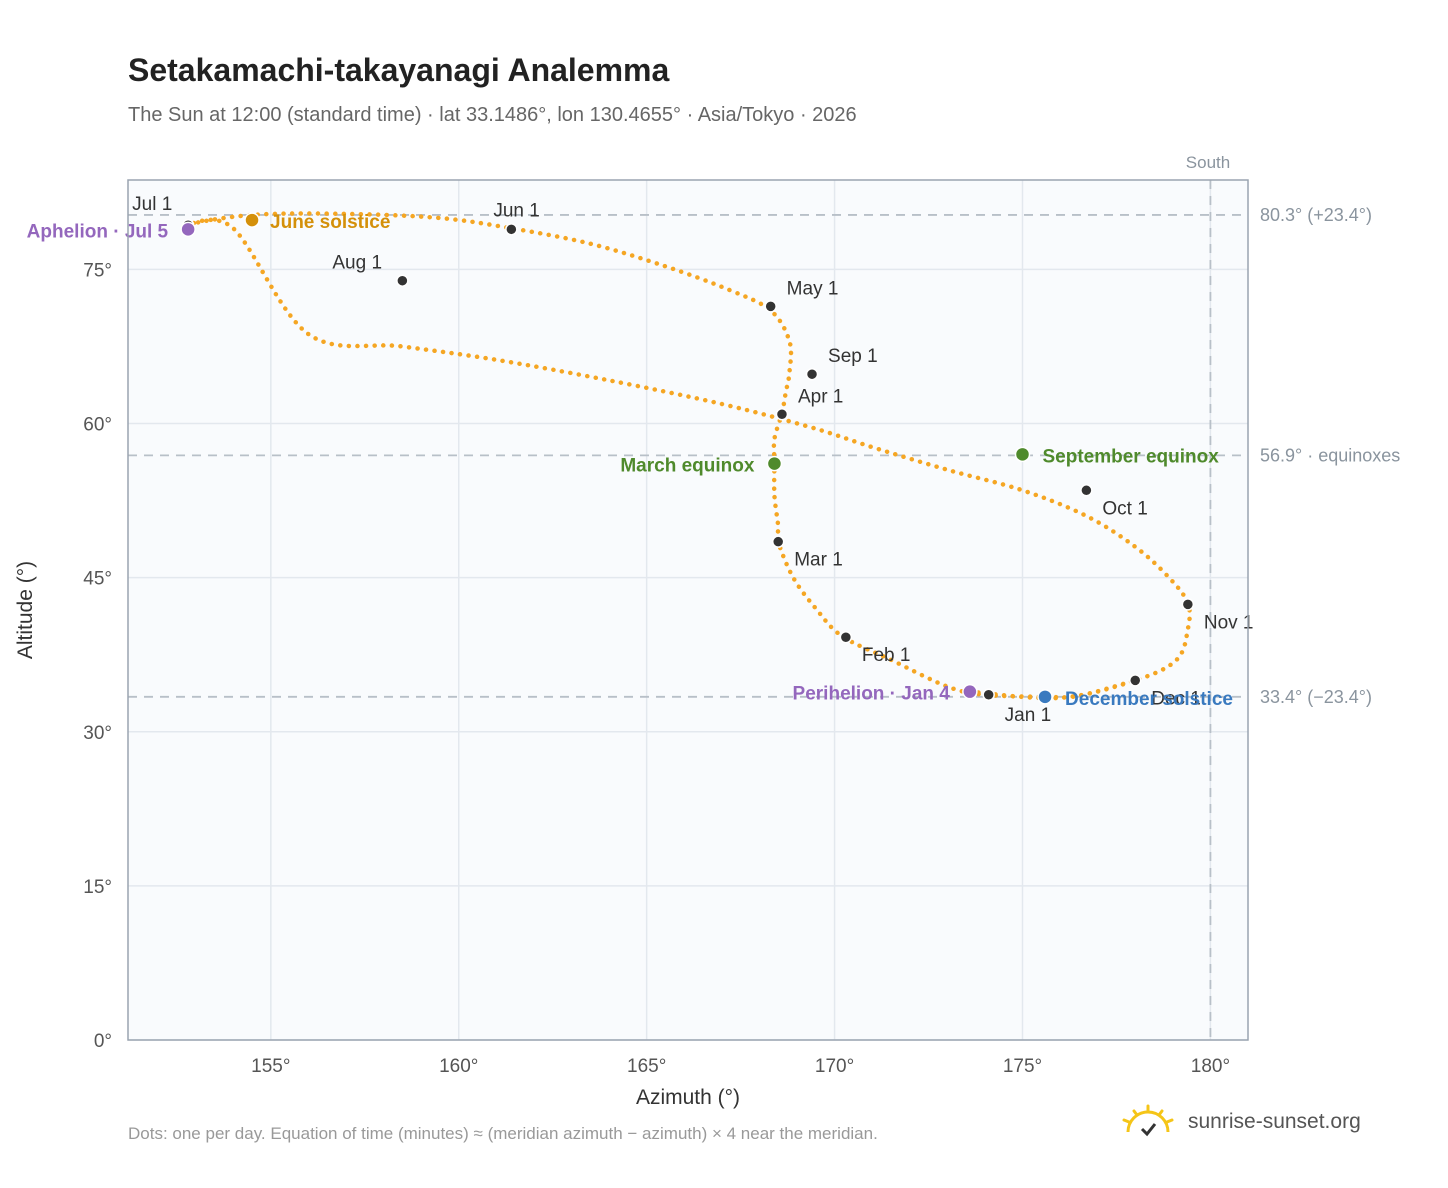 This screenshot has width=1448, height=1188. What do you see at coordinates (818, 560) in the screenshot?
I see `month-label: Mar 1` at bounding box center [818, 560].